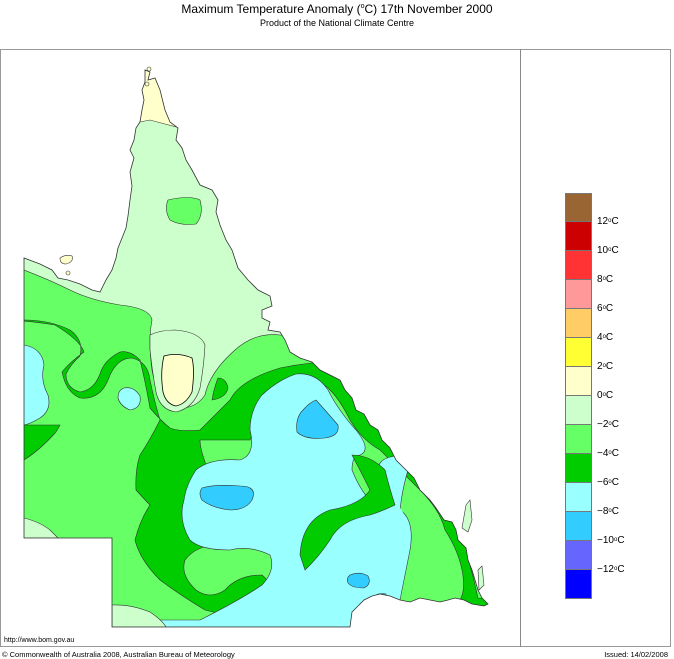 This screenshot has width=674, height=659. Describe the element at coordinates (578, 207) in the screenshot. I see `legend-seg-gt12` at that location.